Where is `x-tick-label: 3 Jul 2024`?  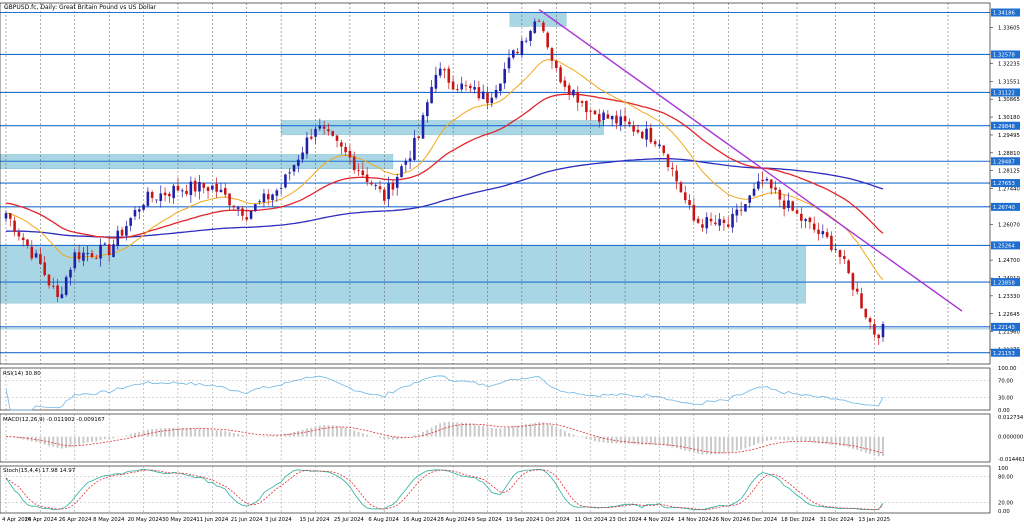 x-tick-label: 3 Jul 2024 is located at coordinates (278, 520).